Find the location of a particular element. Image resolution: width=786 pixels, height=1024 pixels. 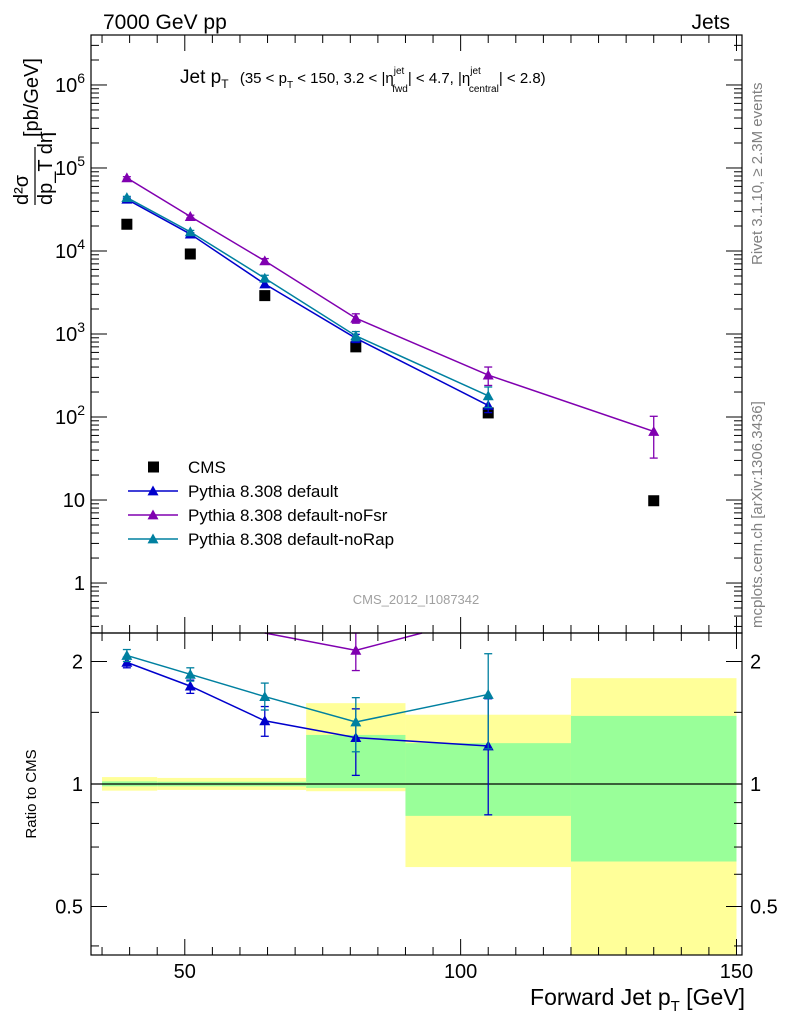

x-tick-label: 150 is located at coordinates (736, 972).